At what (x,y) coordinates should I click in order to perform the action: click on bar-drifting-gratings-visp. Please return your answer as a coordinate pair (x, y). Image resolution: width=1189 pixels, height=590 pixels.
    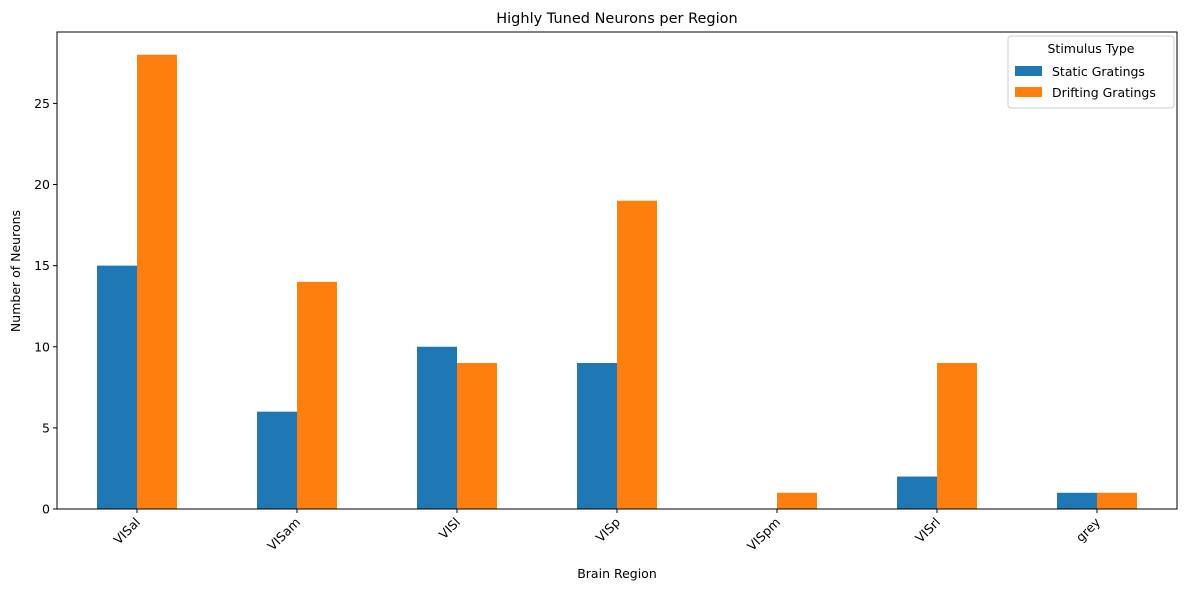
    Looking at the image, I should click on (637, 355).